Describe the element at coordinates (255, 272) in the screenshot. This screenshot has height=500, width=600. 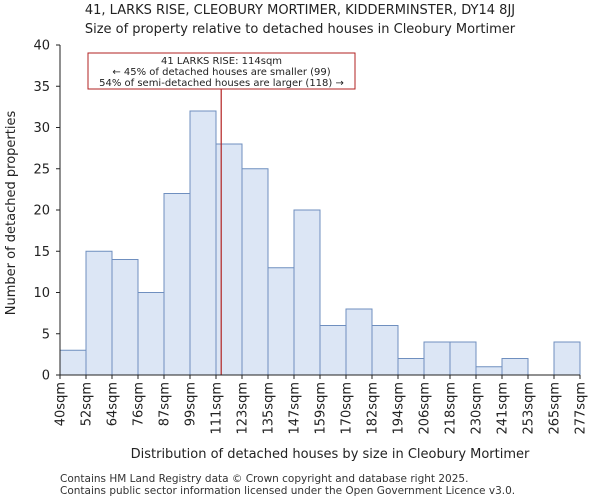
I see `bar-123sqm` at that location.